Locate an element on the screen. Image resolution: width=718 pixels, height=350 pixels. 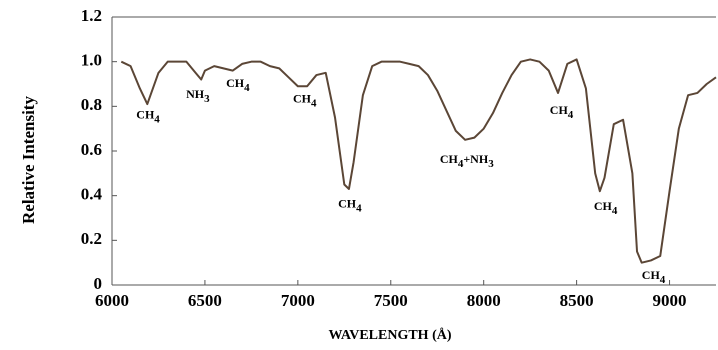
x-tick-label: 7500 is located at coordinates (391, 300).